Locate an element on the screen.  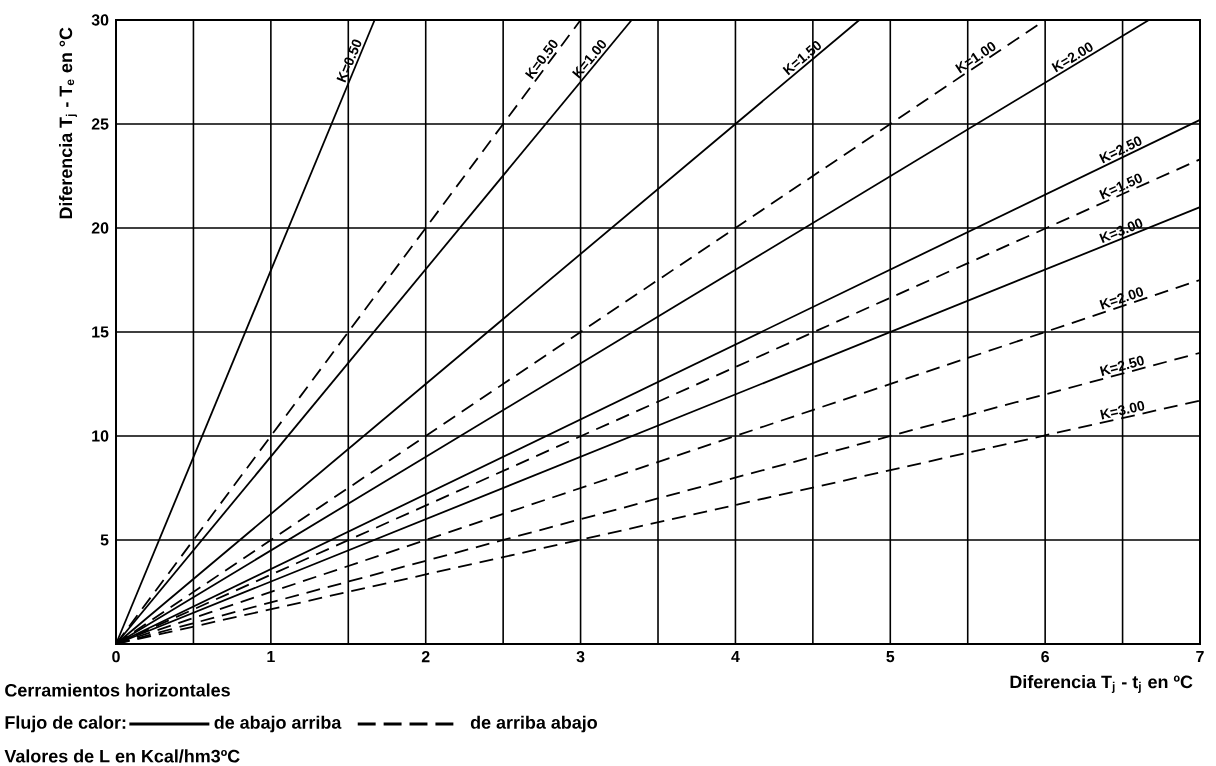
text: Cerramientos horizontales is located at coordinates (117, 690).